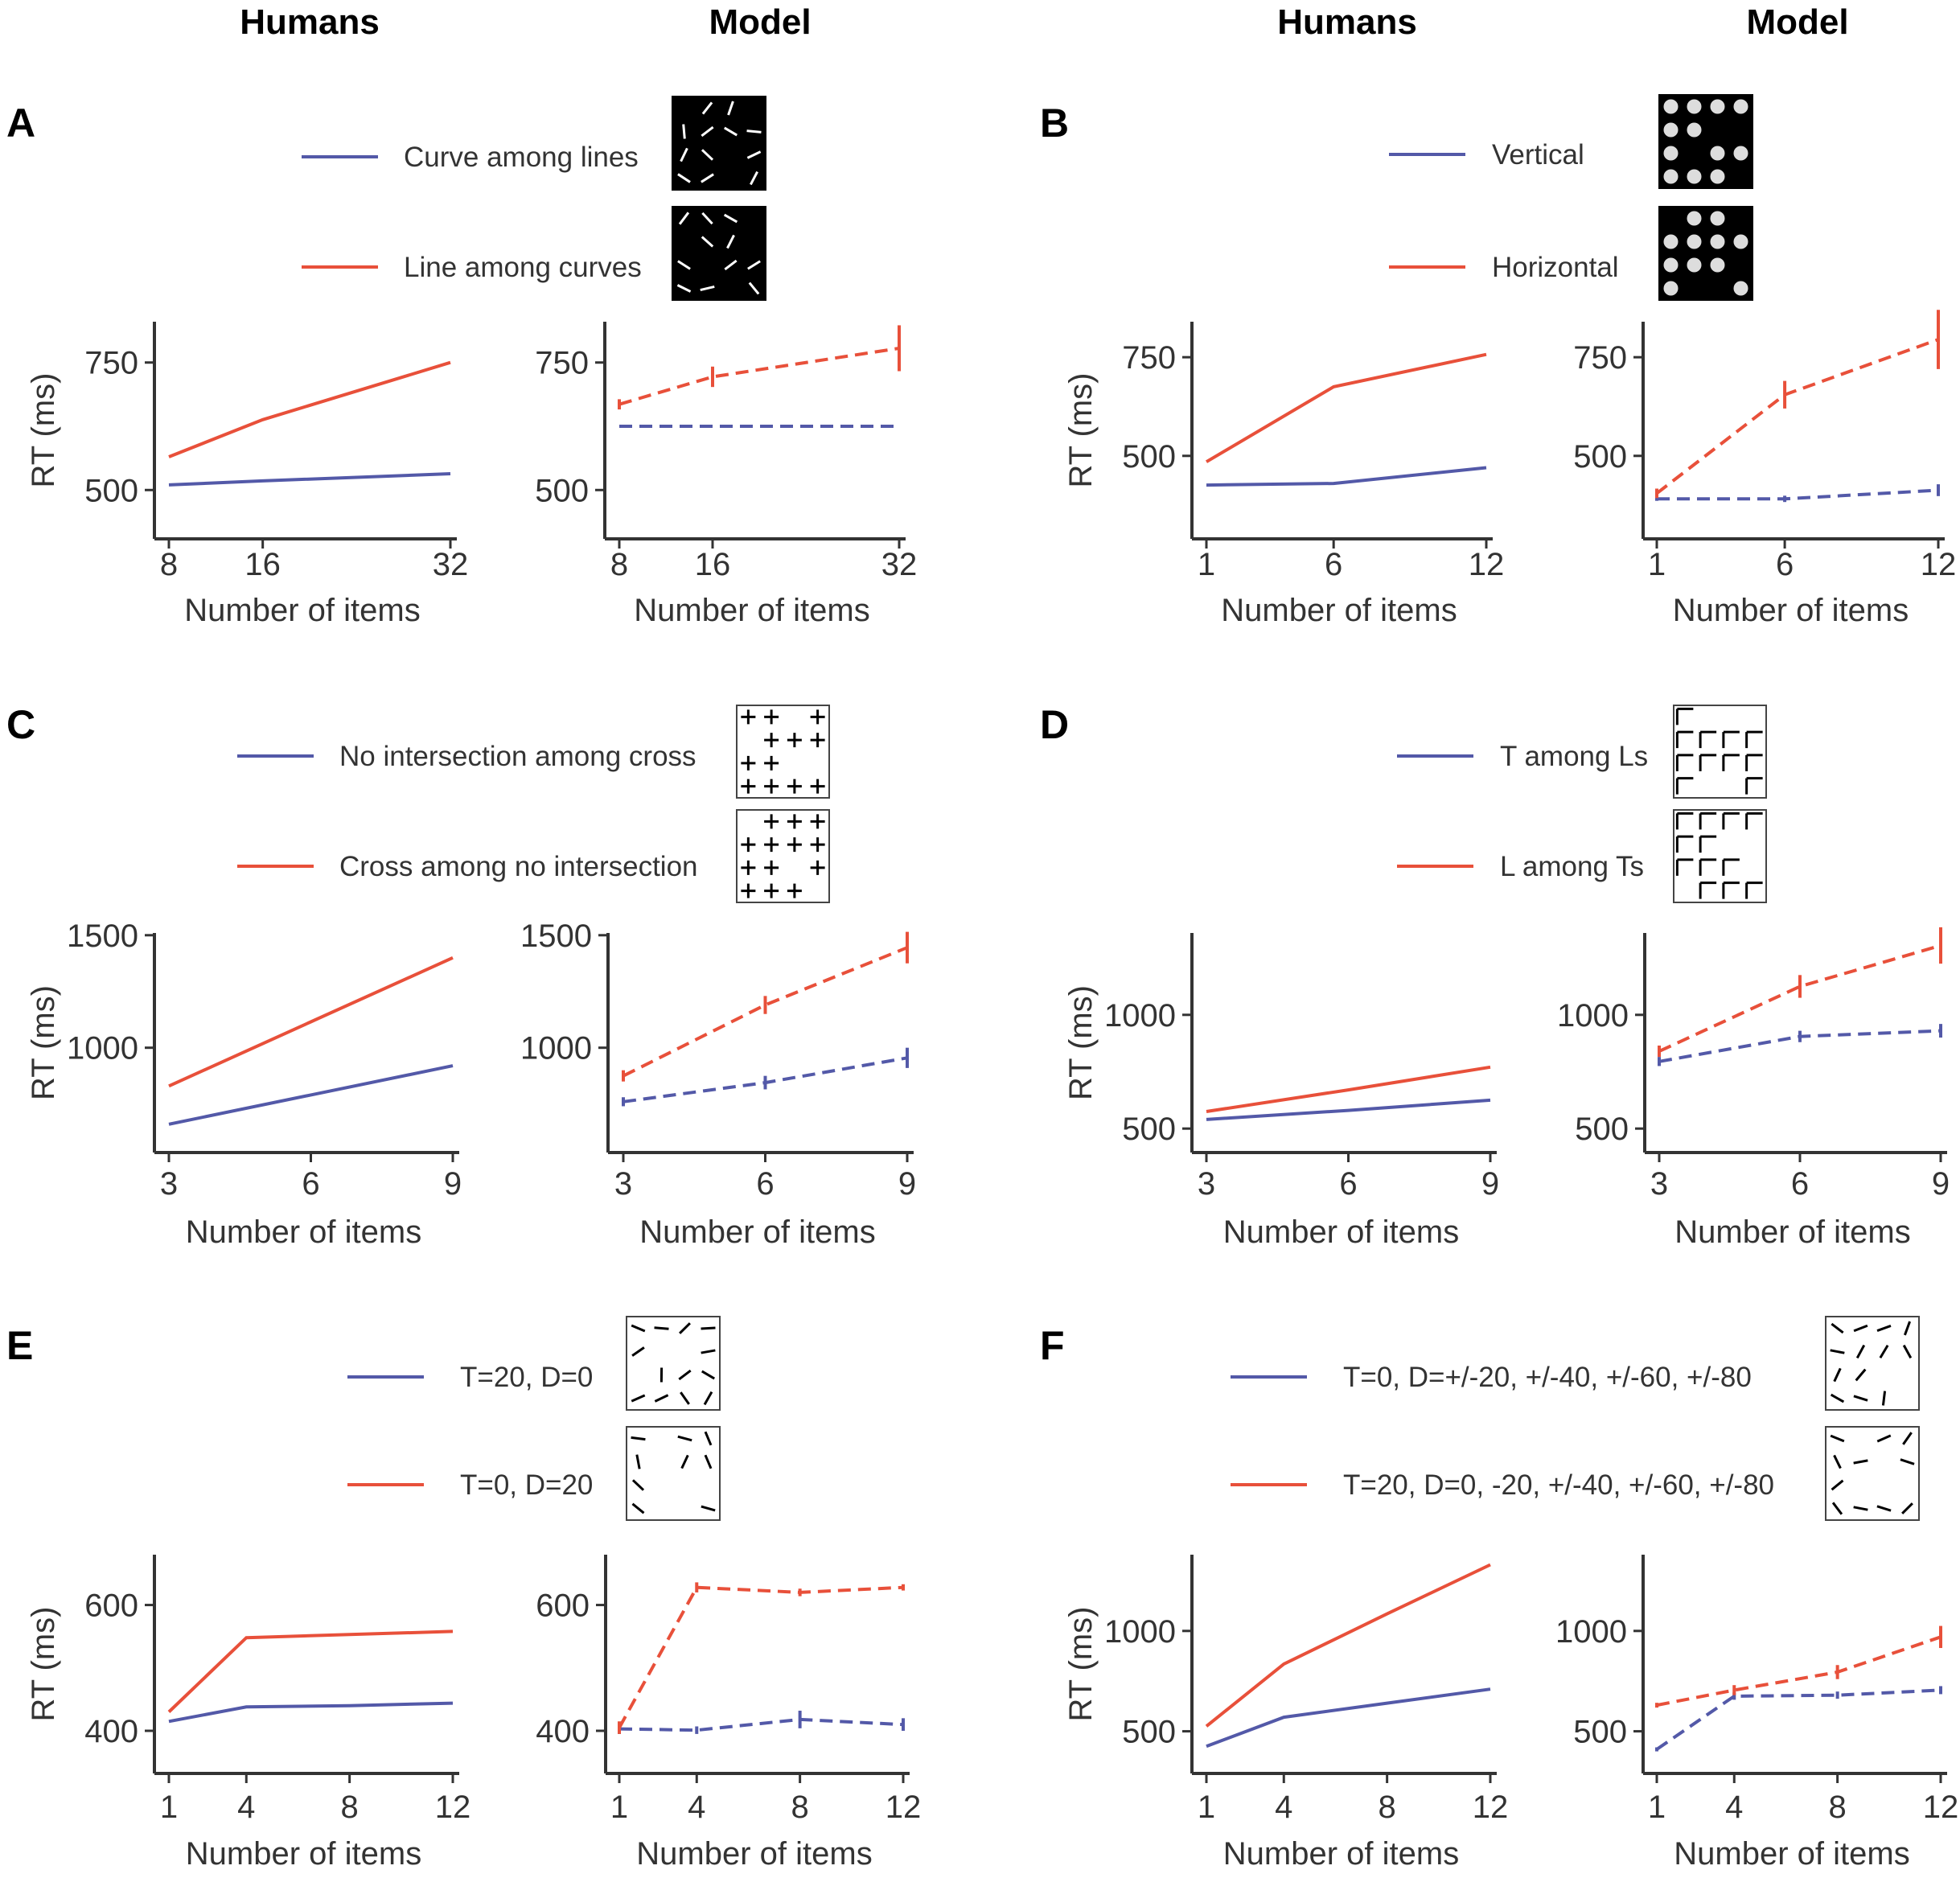 Image resolution: width=1960 pixels, height=1878 pixels. What do you see at coordinates (1558, 1485) in the screenshot?
I see `legend-label: T=20, D=0, -20, +/-40, +/-60, +/-80` at bounding box center [1558, 1485].